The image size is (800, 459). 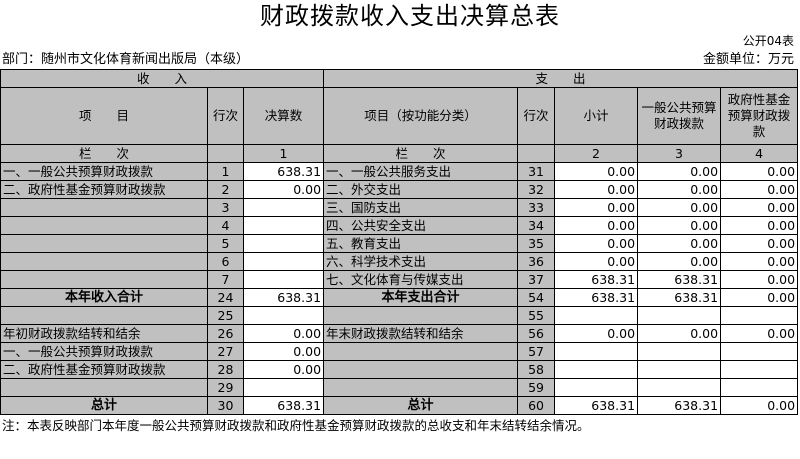 What do you see at coordinates (536, 171) in the screenshot?
I see `expense-row-no: 31` at bounding box center [536, 171].